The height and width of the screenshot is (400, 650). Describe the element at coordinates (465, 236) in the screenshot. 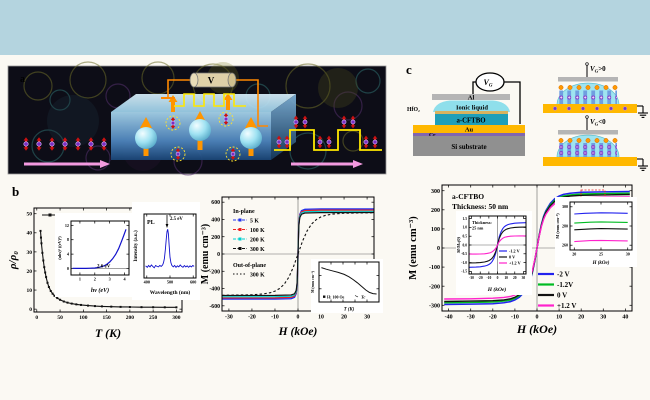

I see `svg-text: 0.5` at that location.